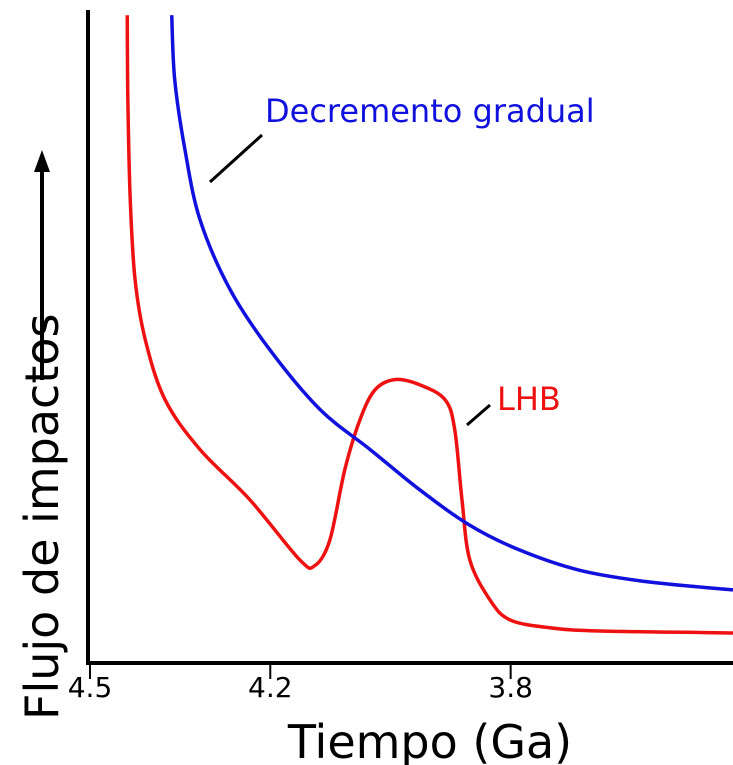 This screenshot has height=765, width=733. Describe the element at coordinates (510, 687) in the screenshot. I see `x-tick-label: 3.8` at that location.